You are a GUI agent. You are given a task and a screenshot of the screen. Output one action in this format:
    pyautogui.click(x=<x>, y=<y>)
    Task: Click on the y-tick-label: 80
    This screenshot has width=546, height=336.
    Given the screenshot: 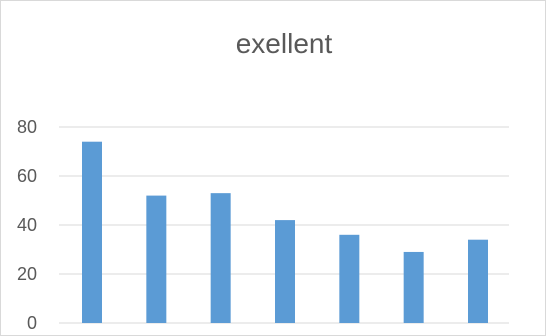 What is the action you would take?
    pyautogui.click(x=27, y=127)
    